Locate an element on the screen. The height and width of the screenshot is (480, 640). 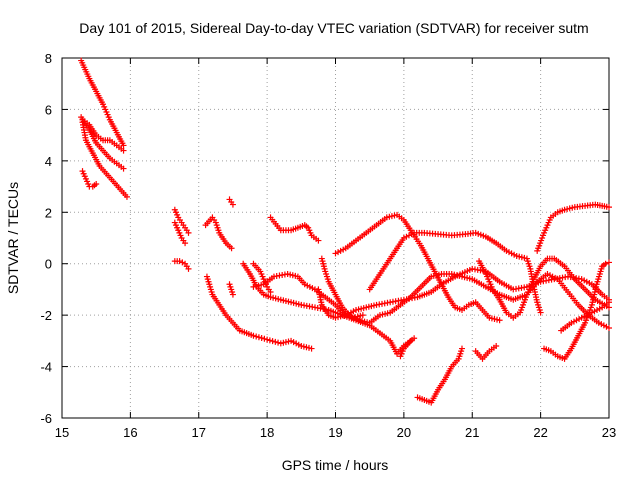
x-tick-label: 21 is located at coordinates (472, 432).